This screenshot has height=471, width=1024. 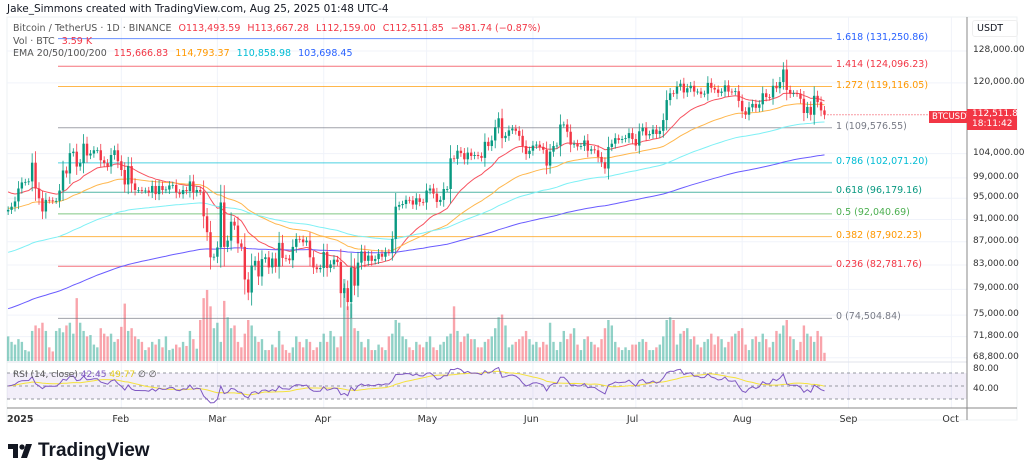 I want to click on rsi-legend: RSI (14, close) 42.45 49.77 ∅ ∅, so click(x=85, y=375).